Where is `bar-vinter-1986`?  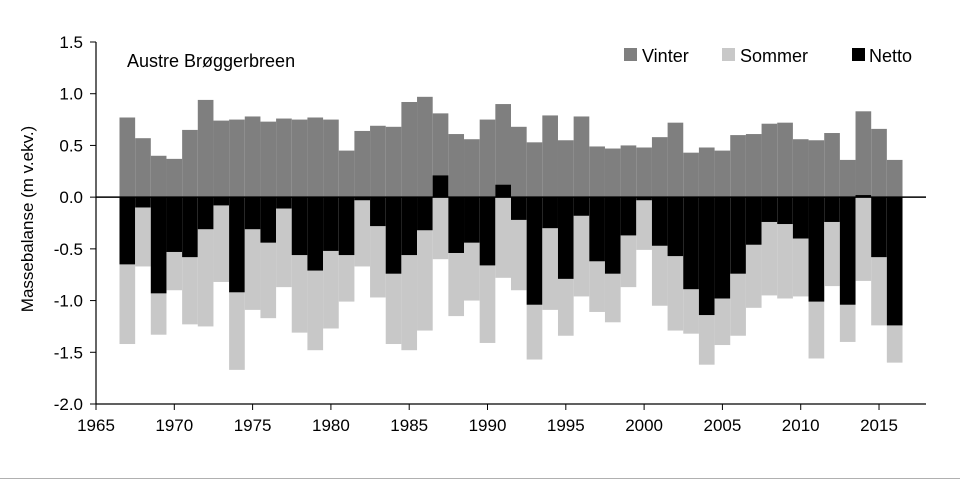
bar-vinter-1986 is located at coordinates (425, 147).